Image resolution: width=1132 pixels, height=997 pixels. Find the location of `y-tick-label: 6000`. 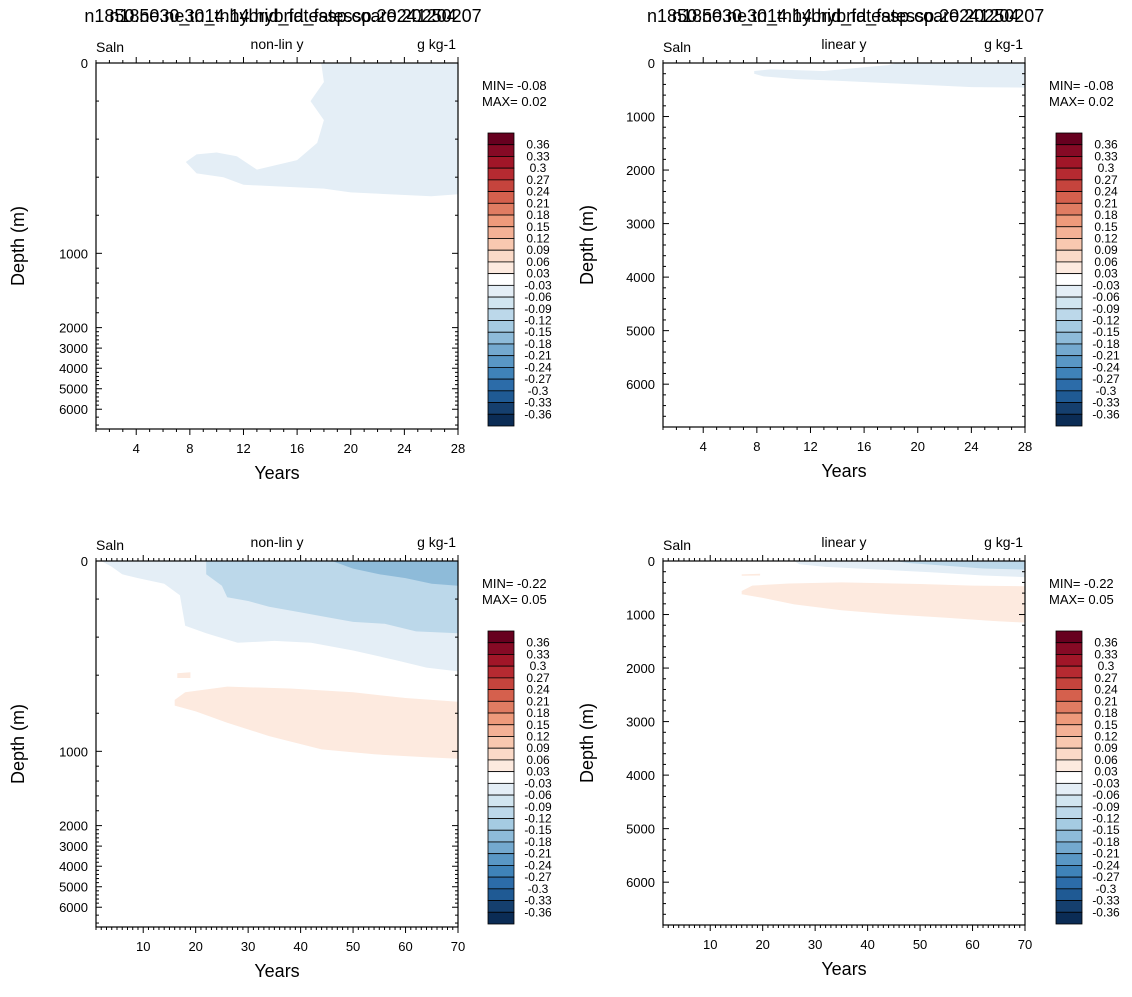

y-tick-label: 6000 is located at coordinates (73, 907).